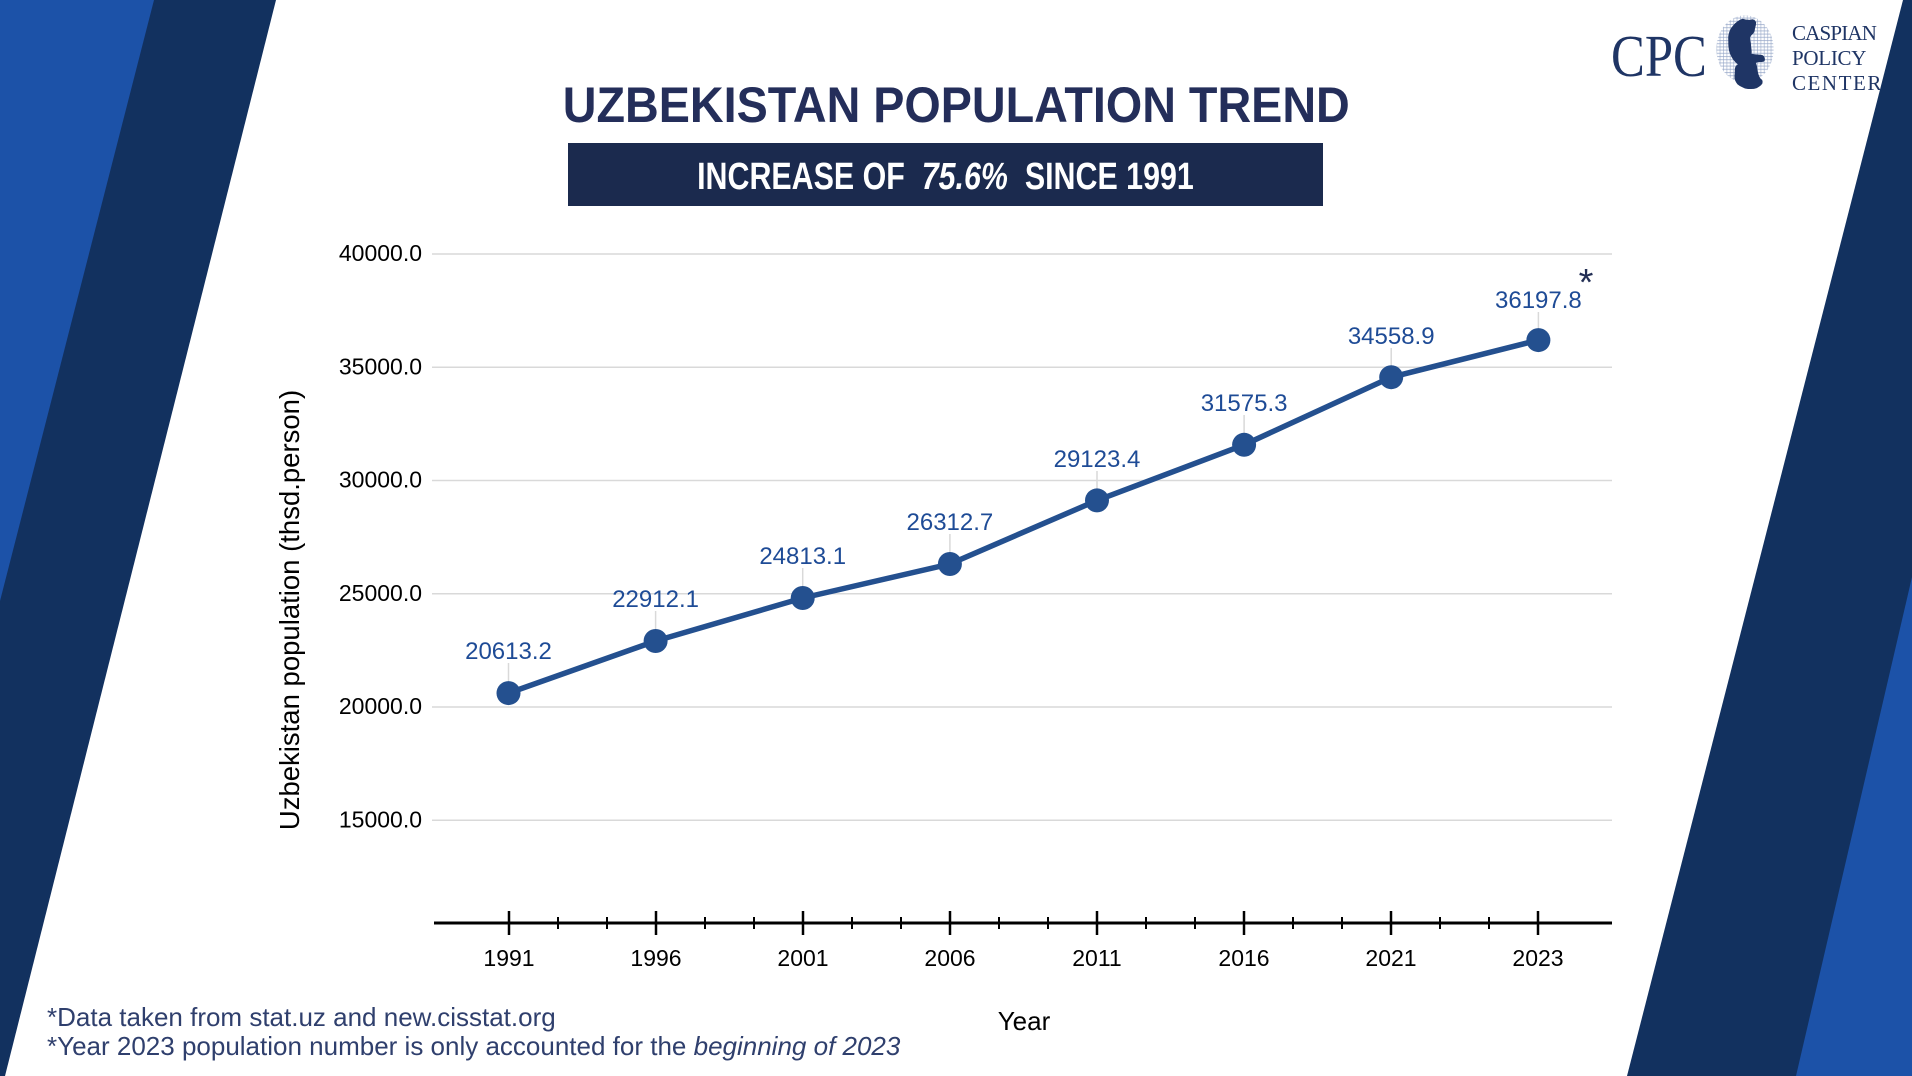 The image size is (1912, 1076). I want to click on svg-text: 36197.8, so click(1538, 300).